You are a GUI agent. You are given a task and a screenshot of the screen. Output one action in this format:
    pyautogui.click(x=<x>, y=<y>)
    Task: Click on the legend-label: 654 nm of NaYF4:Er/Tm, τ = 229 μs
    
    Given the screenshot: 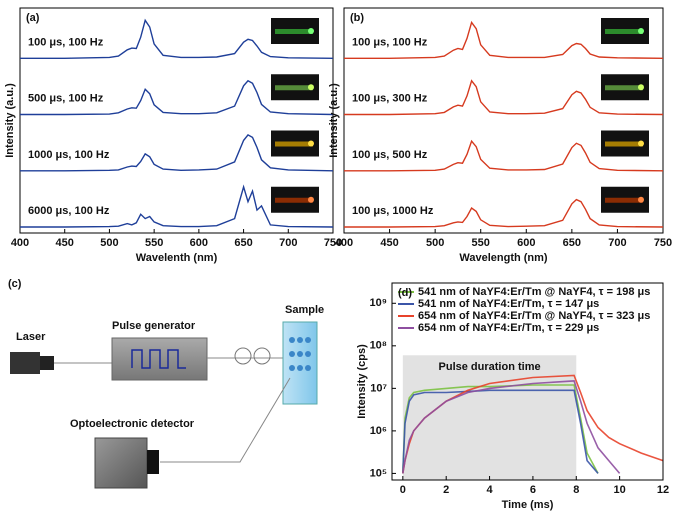 What is the action you would take?
    pyautogui.click(x=508, y=328)
    